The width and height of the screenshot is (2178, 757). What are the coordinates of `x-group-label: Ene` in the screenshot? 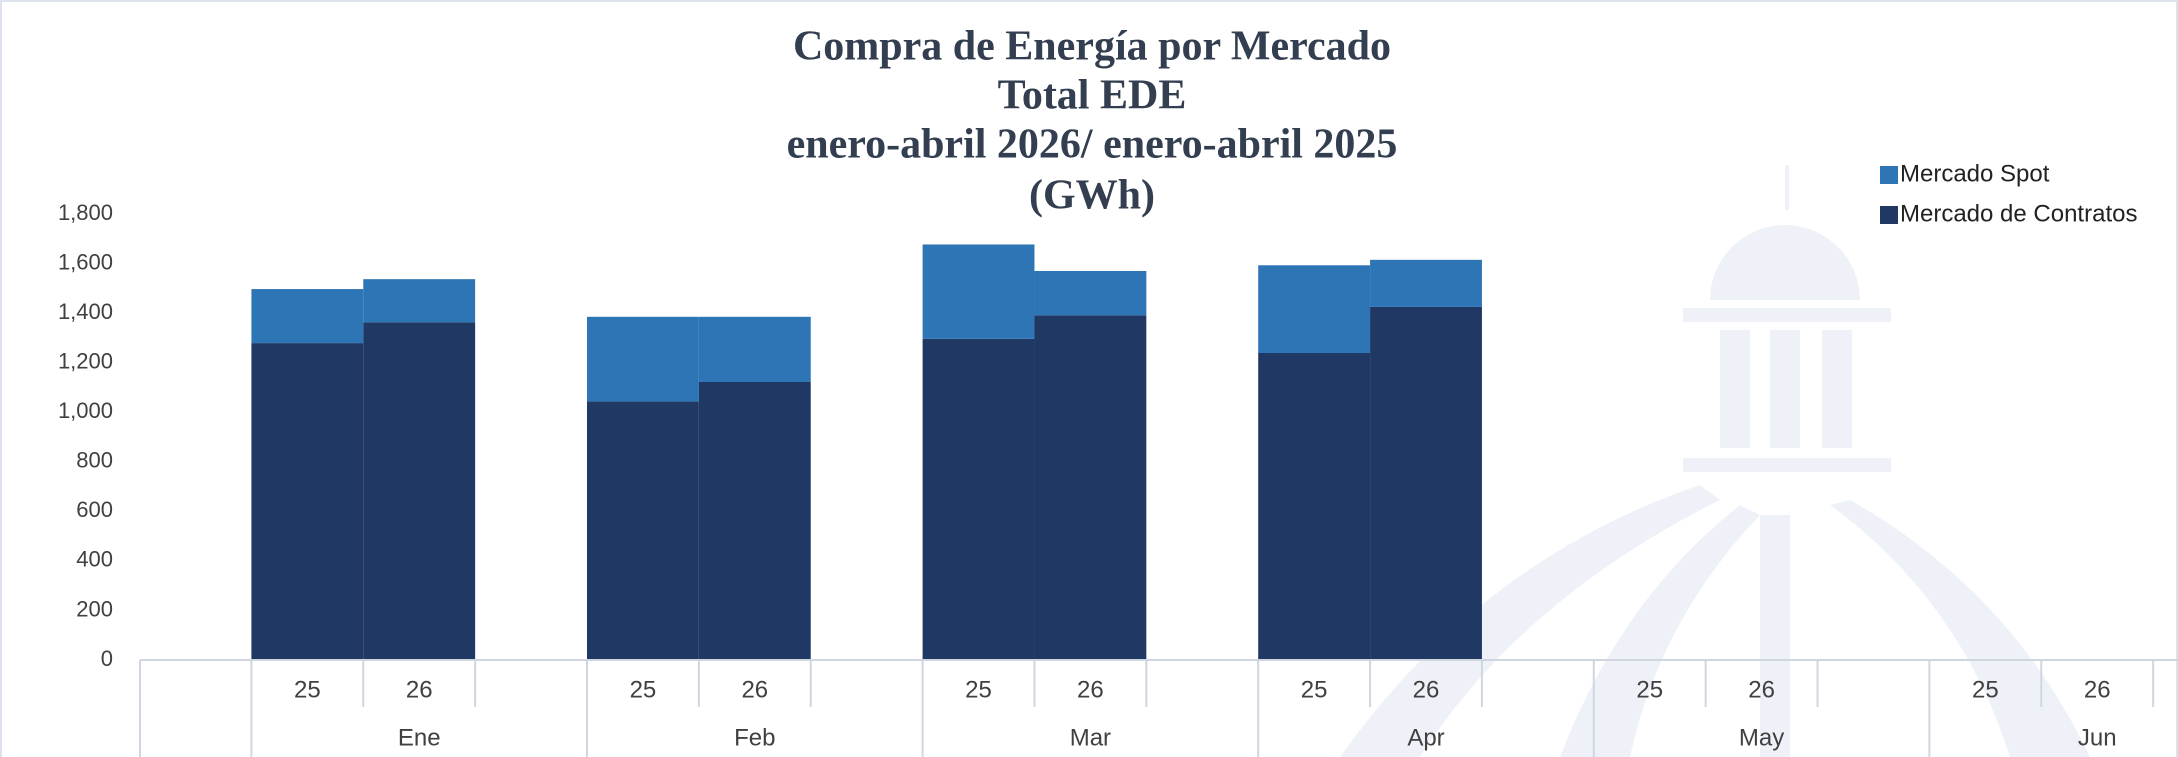 It's located at (419, 737).